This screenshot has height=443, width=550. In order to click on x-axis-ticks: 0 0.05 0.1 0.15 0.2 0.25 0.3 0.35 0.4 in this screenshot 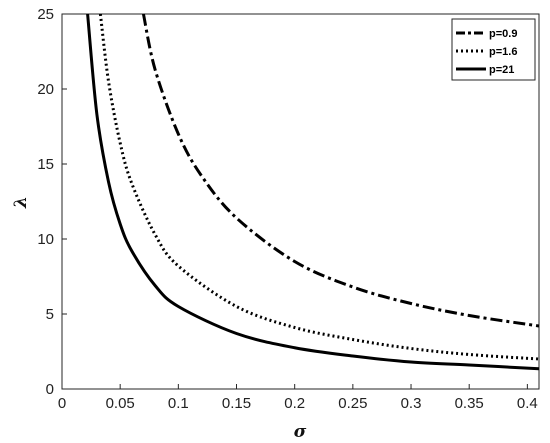, I will do `click(298, 398)`.